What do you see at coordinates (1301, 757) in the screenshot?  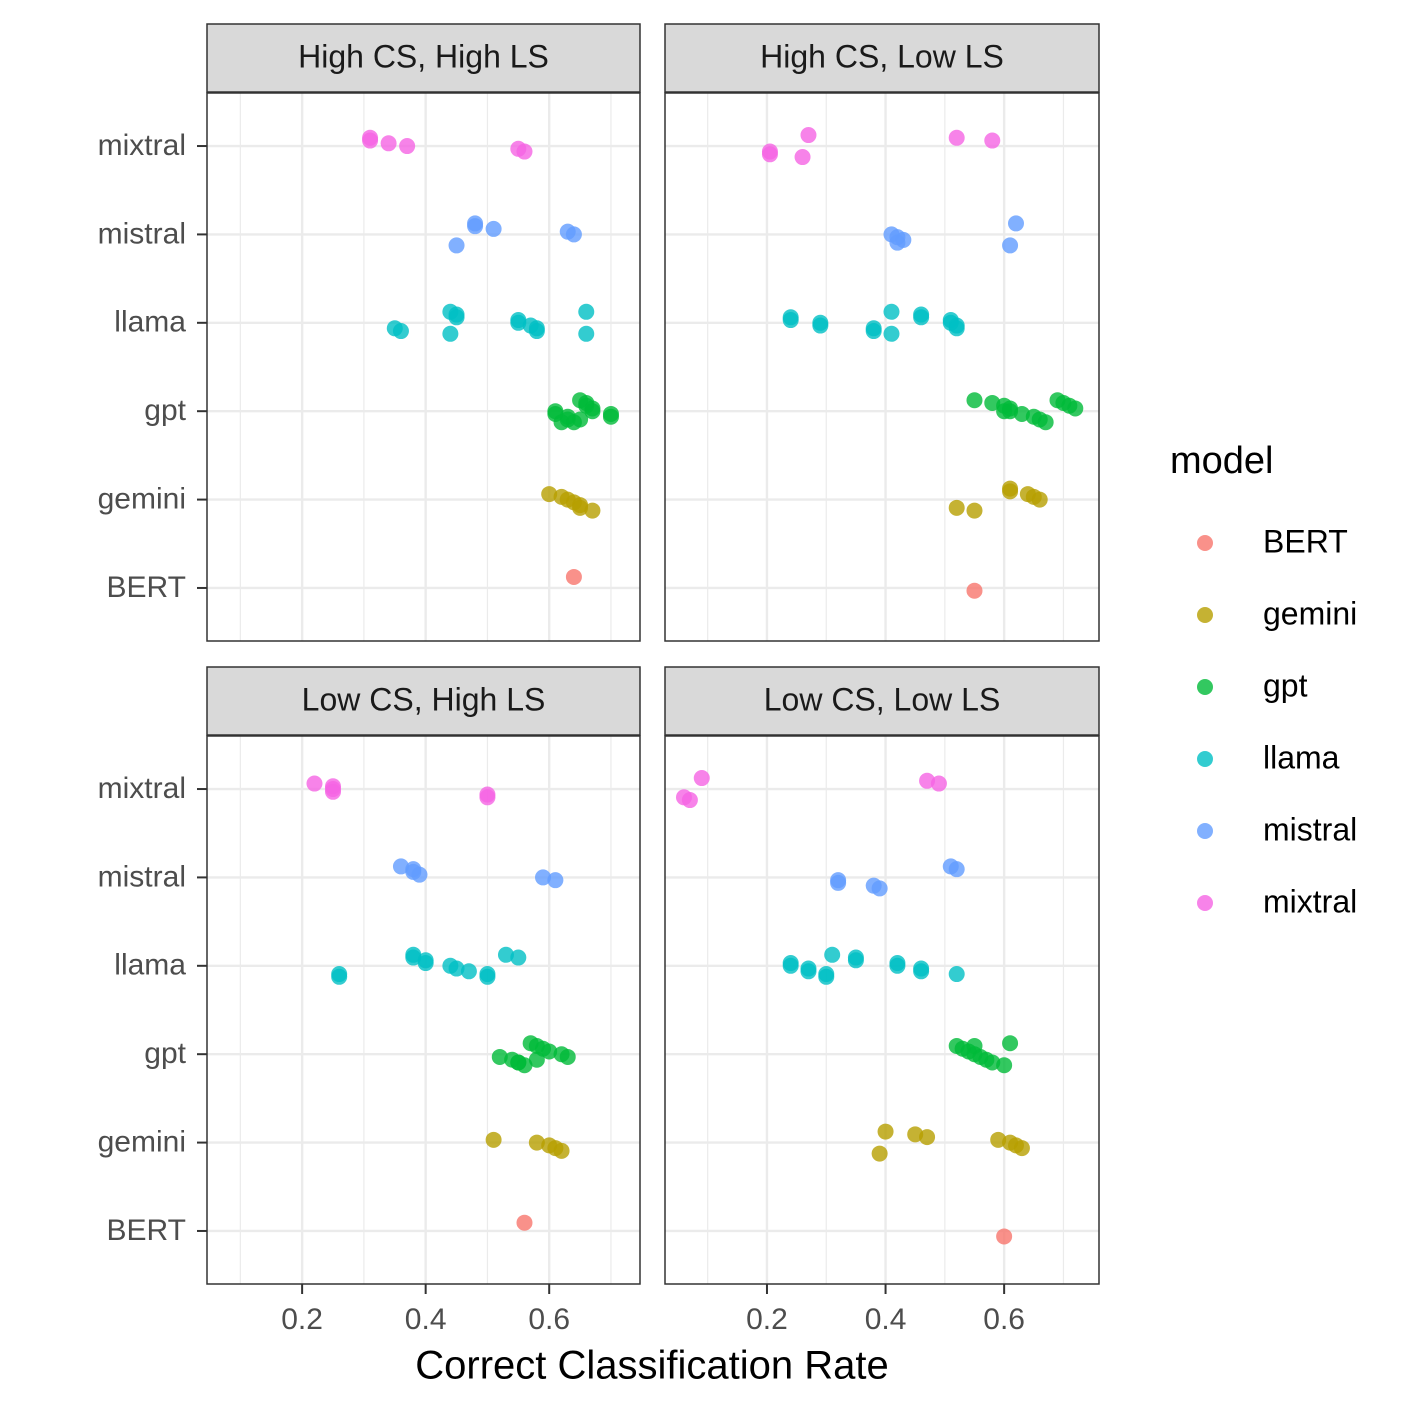 I see `legend-label: llama` at bounding box center [1301, 757].